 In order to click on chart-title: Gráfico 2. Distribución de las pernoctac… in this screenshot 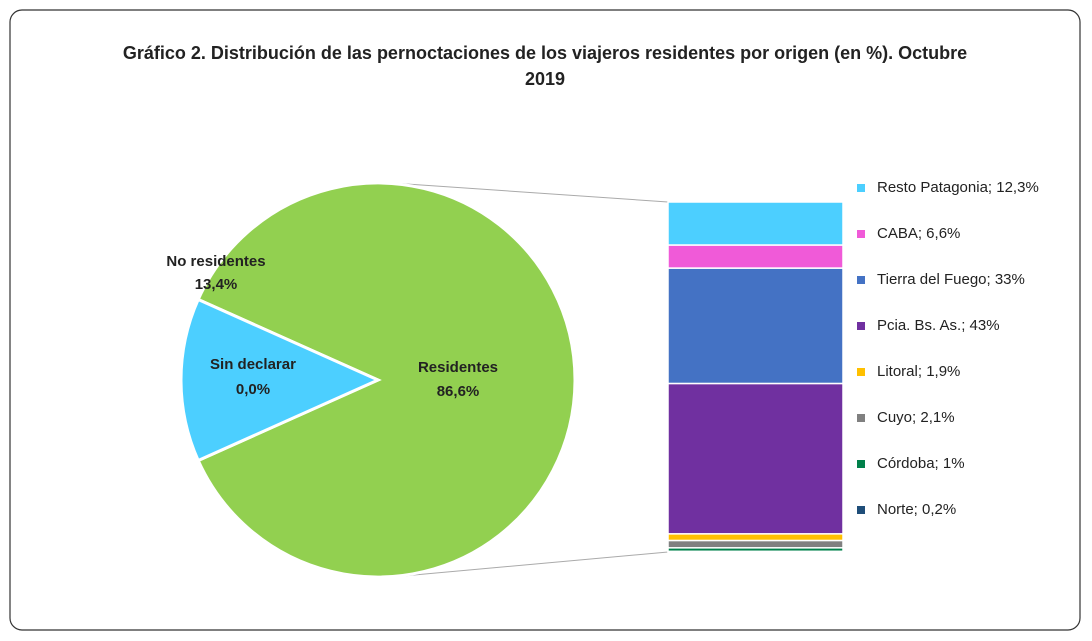, I will do `click(545, 66)`.